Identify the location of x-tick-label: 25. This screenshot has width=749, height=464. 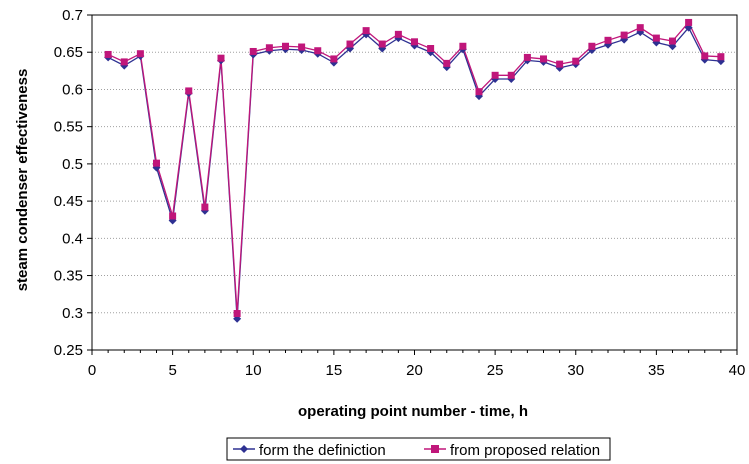
(495, 370).